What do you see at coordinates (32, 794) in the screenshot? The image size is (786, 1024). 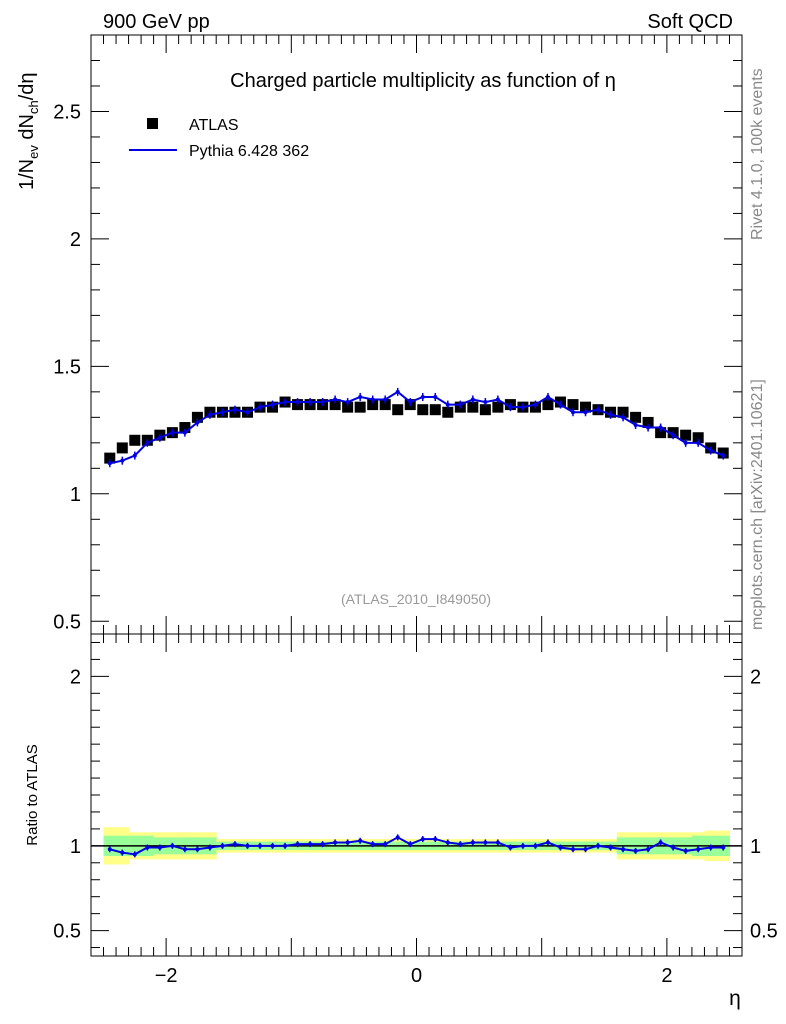 I see `ratio-y-axis-label: Ratio to ATLAS` at bounding box center [32, 794].